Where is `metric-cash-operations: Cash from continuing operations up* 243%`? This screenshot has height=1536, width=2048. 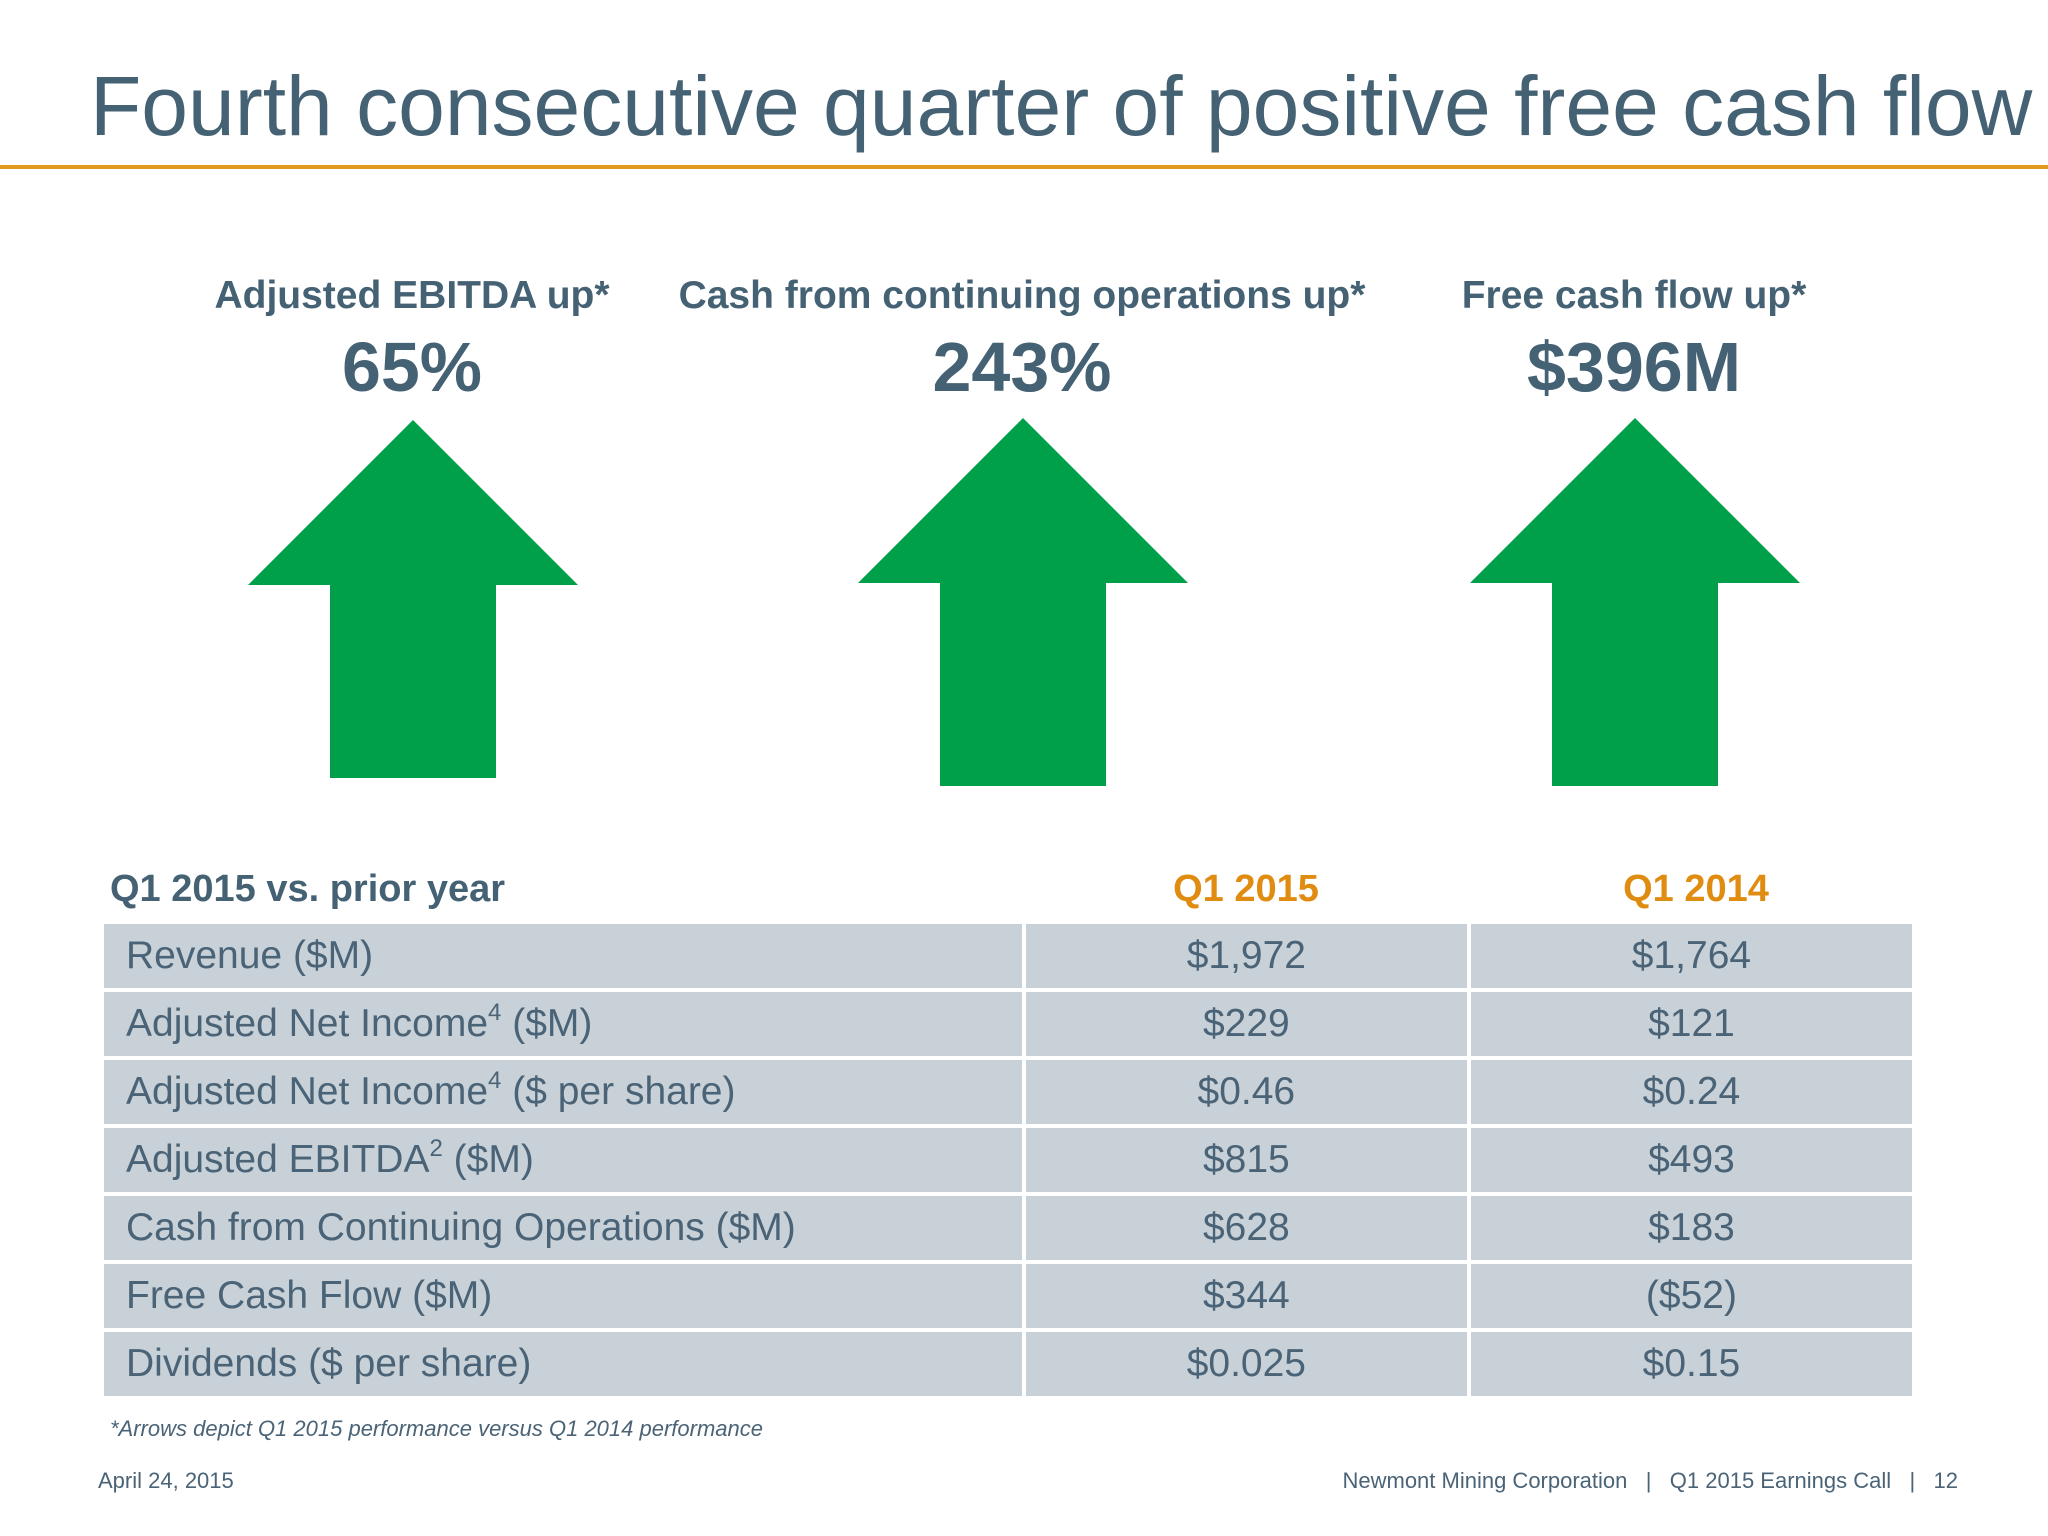 metric-cash-operations: Cash from continuing operations up* 243% is located at coordinates (1022, 340).